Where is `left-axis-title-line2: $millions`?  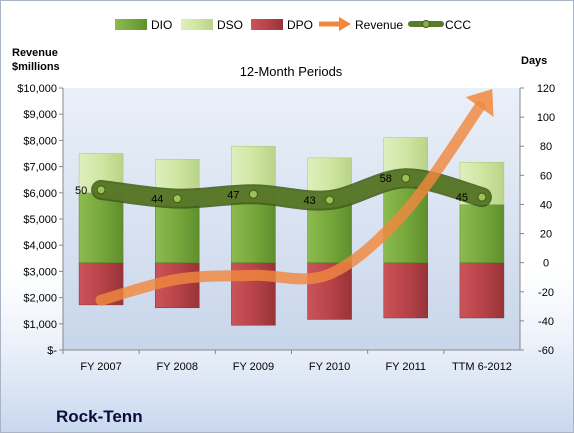
left-axis-title-line2: $millions is located at coordinates (36, 67).